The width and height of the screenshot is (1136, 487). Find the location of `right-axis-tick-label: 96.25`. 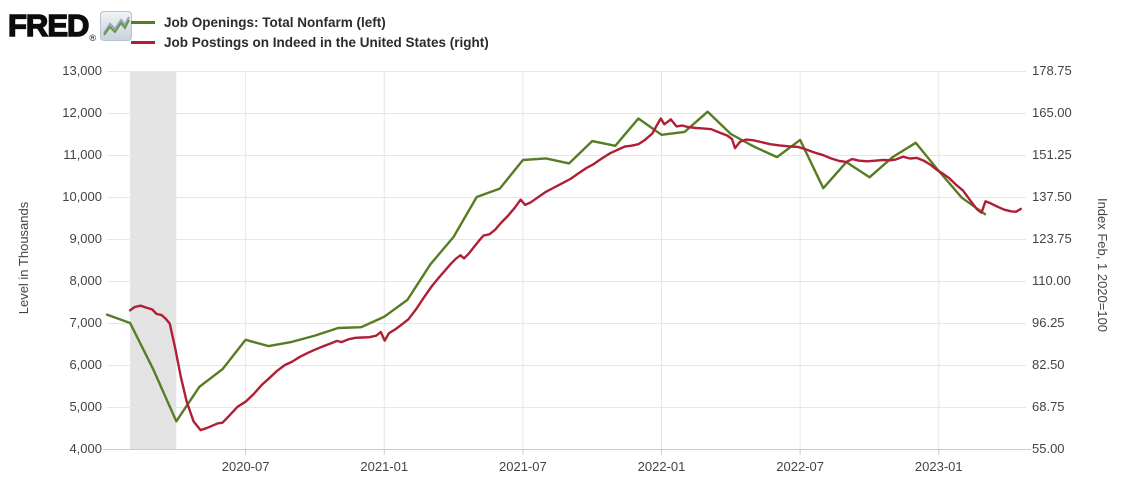

right-axis-tick-label: 96.25 is located at coordinates (1048, 322).